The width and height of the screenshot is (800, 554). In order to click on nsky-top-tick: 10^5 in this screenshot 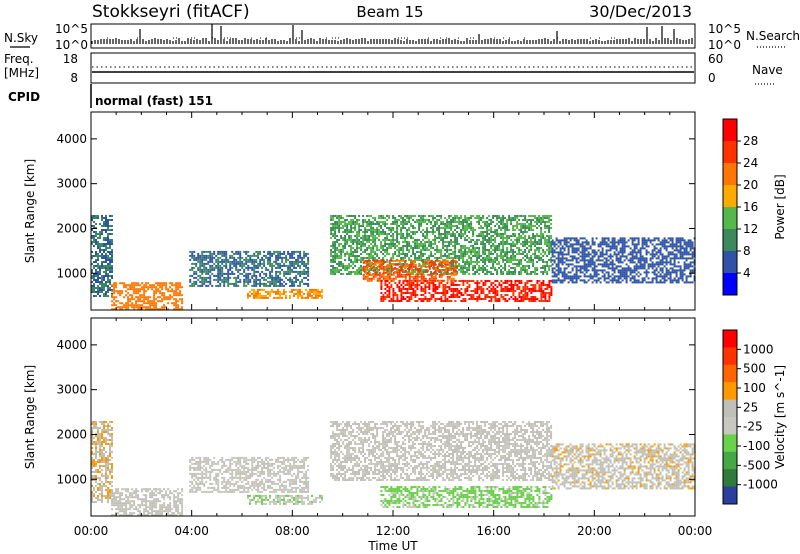, I will do `click(71, 29)`.